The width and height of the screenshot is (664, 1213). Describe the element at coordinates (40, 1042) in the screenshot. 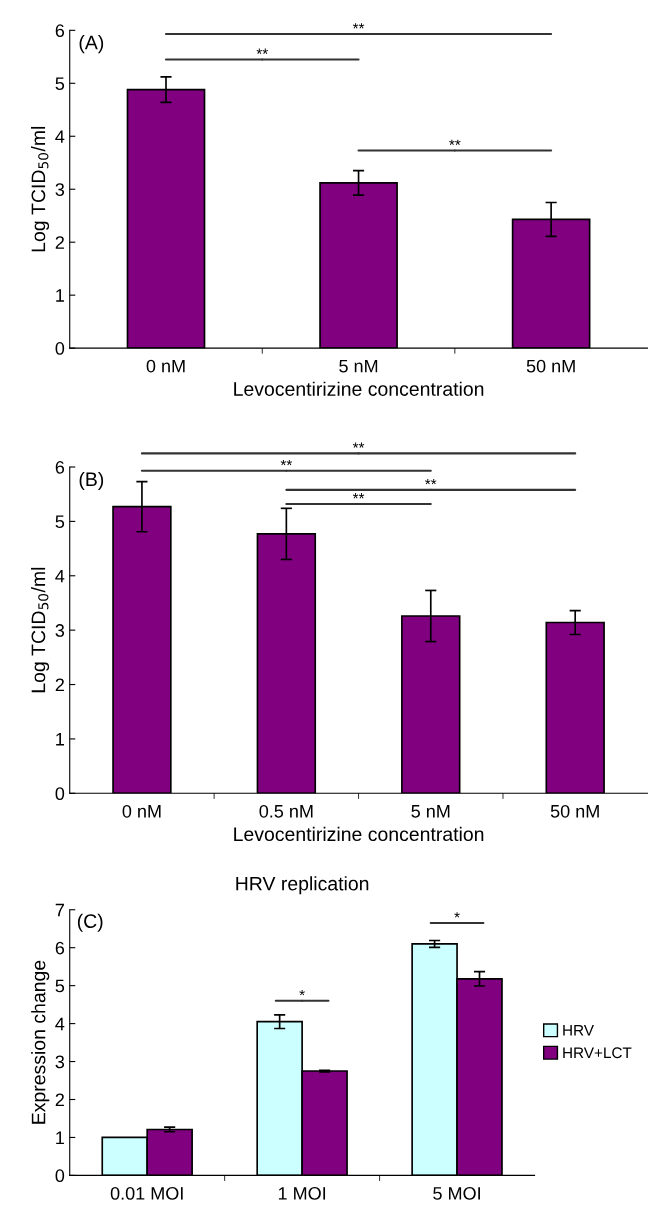

I see `y-axis-title: Expression change` at that location.